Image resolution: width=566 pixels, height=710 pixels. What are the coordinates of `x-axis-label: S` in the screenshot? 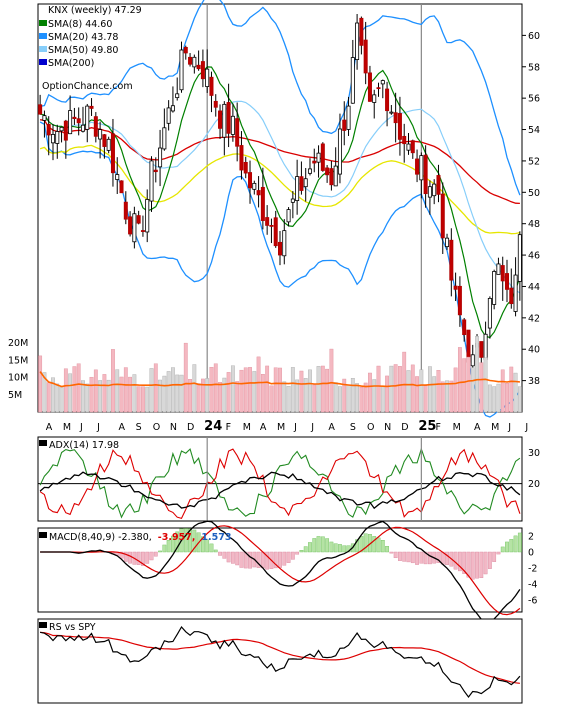 It's located at (139, 427).